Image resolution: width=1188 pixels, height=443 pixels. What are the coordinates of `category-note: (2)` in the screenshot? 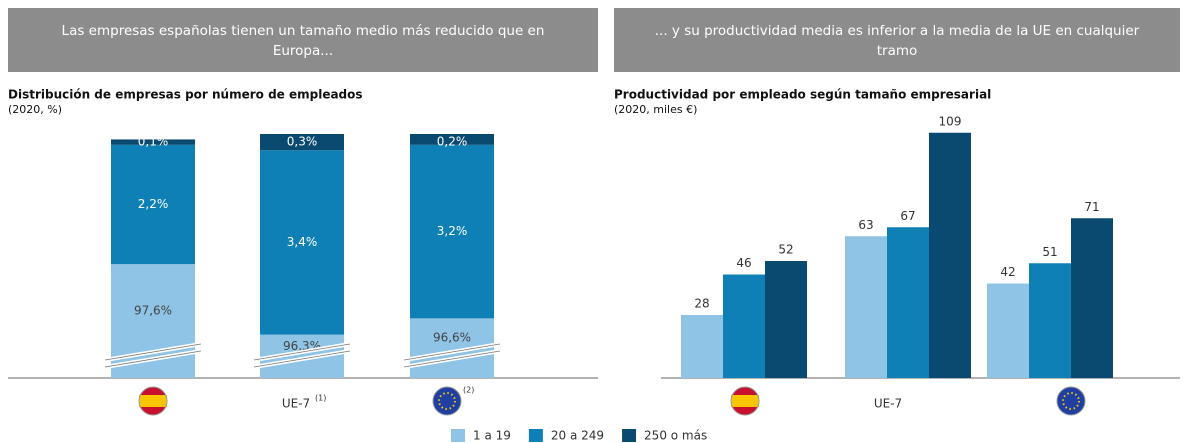 It's located at (468, 390).